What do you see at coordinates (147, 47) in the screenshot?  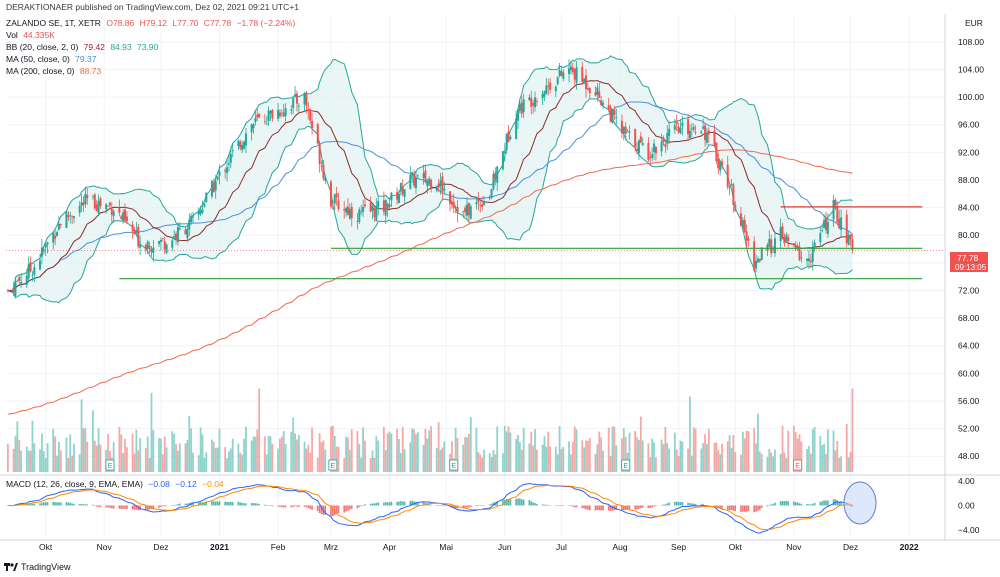 I see `bb-lower-value: 73.90` at bounding box center [147, 47].